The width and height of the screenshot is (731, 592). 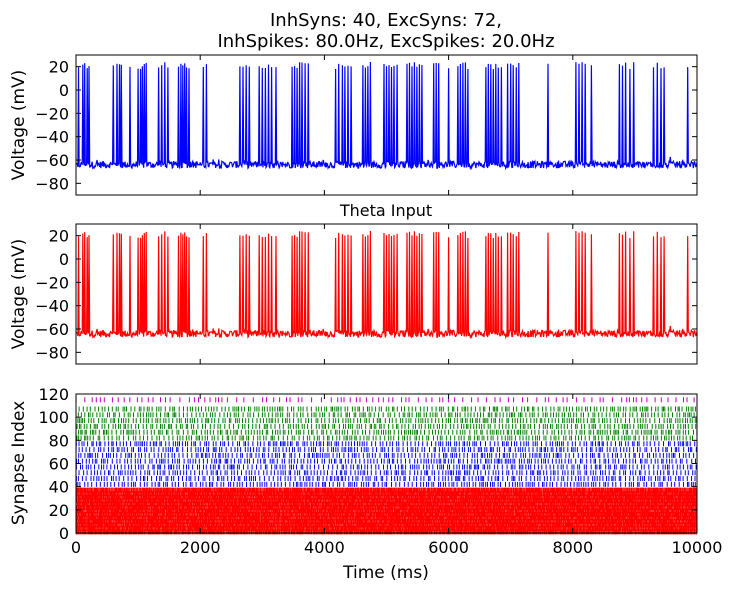 What do you see at coordinates (19, 294) in the screenshot?
I see `ylabel-middle: Voltage (mV)` at bounding box center [19, 294].